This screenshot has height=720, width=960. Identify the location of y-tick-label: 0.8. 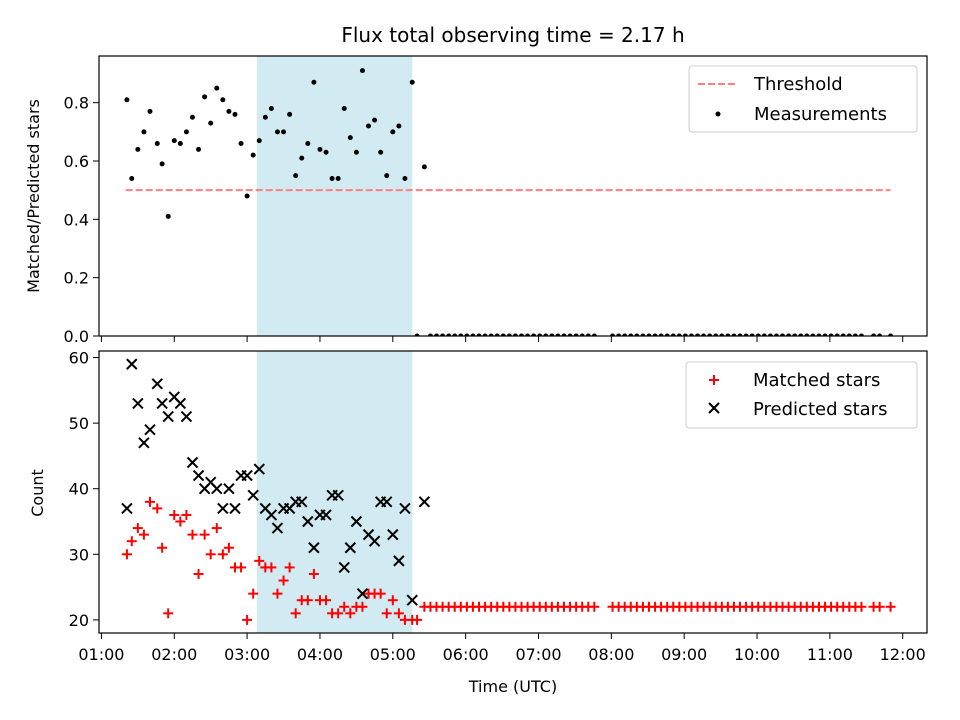
(76, 103).